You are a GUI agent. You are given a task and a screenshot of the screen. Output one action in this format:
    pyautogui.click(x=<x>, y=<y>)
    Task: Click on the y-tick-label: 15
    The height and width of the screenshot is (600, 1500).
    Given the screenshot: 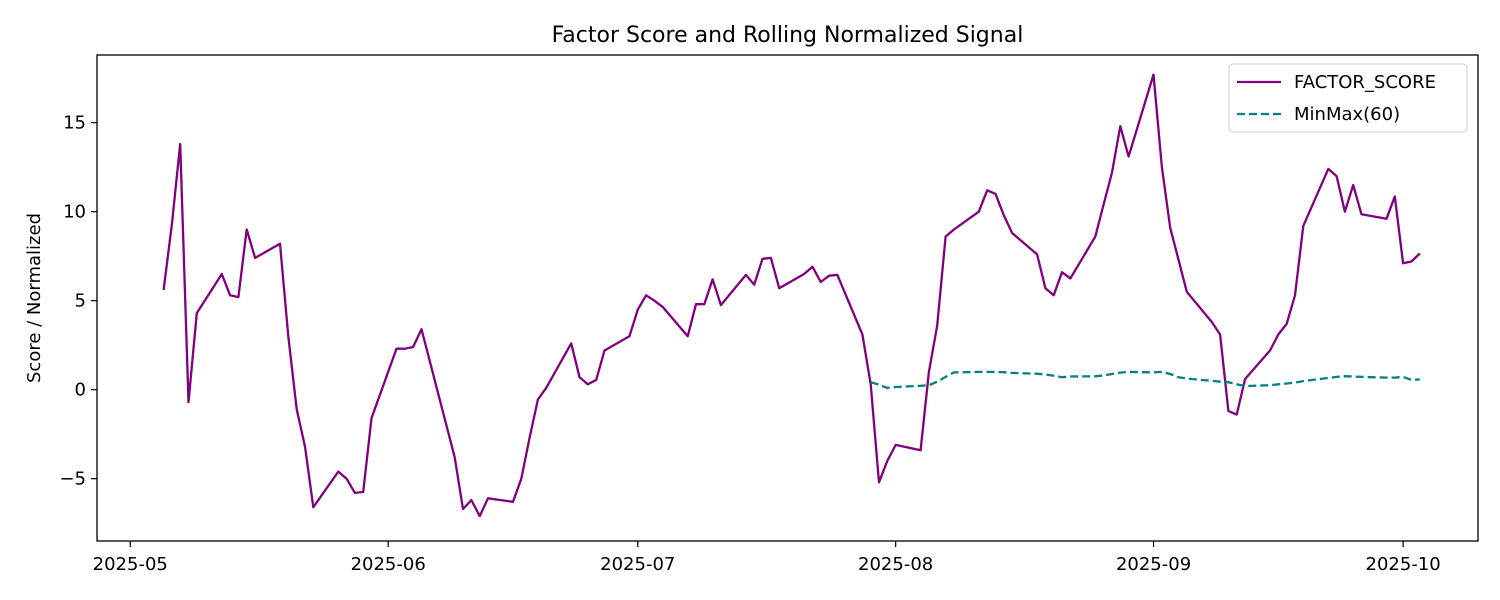 What is the action you would take?
    pyautogui.click(x=74, y=123)
    